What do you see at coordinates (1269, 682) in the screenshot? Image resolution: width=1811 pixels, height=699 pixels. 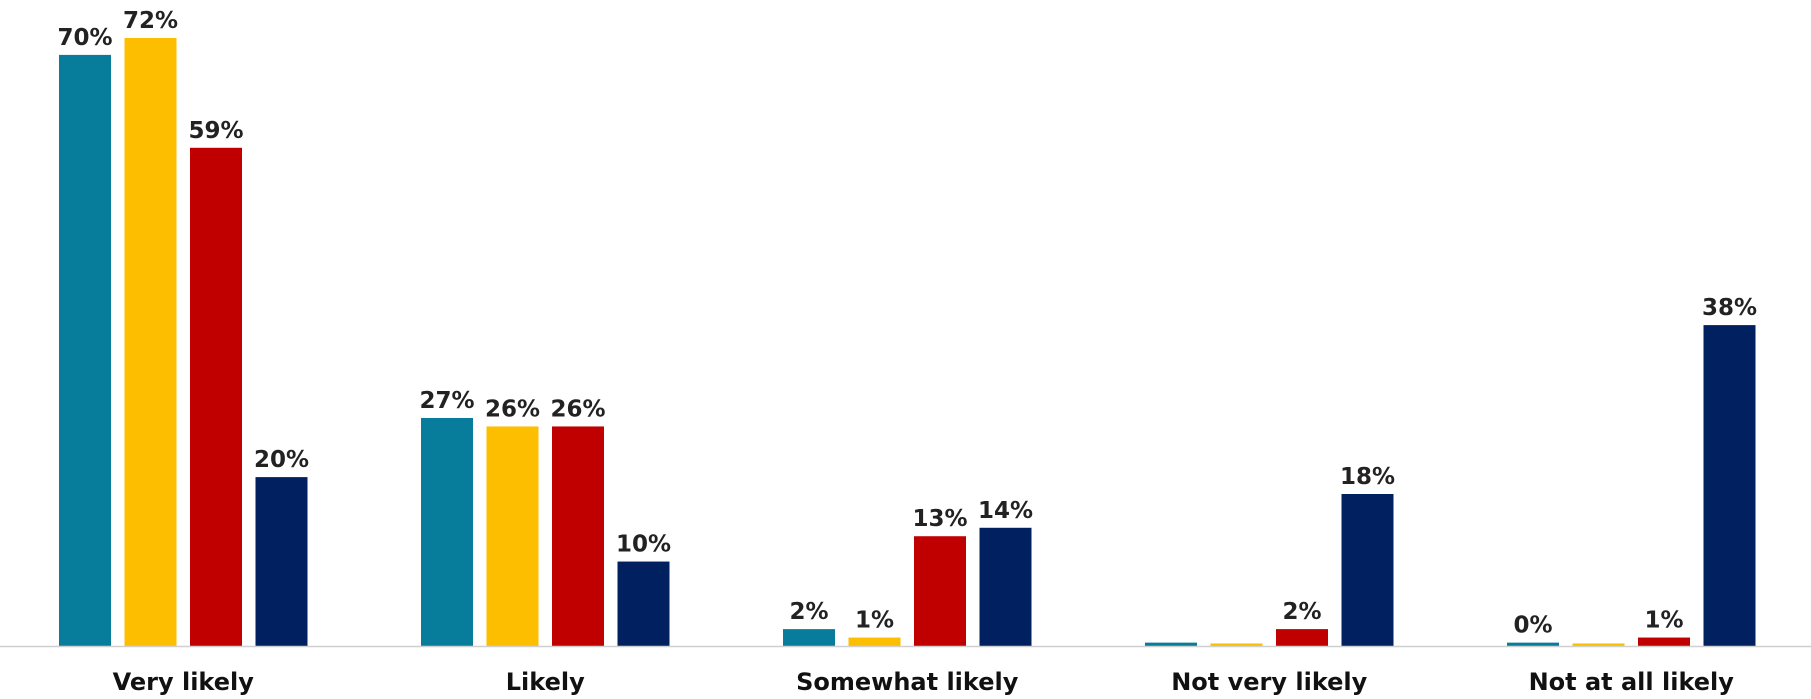 I see `category-label-3: Not very likely` at bounding box center [1269, 682].